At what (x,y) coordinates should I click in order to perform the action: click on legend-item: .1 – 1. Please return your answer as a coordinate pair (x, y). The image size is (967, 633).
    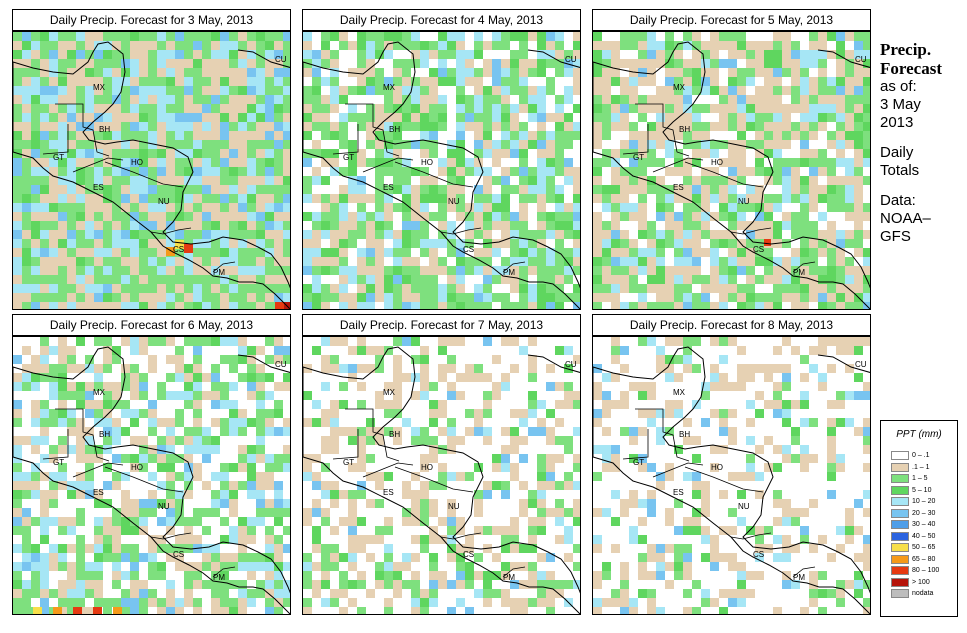
    Looking at the image, I should click on (921, 467).